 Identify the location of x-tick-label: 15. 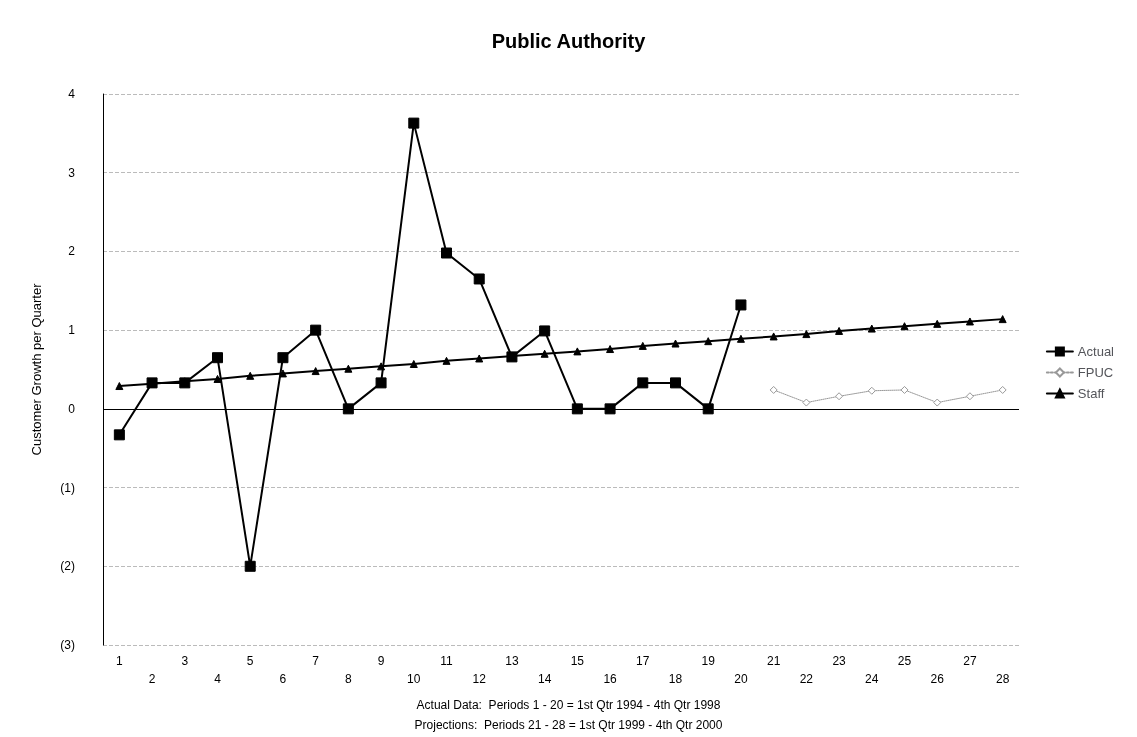
(577, 661).